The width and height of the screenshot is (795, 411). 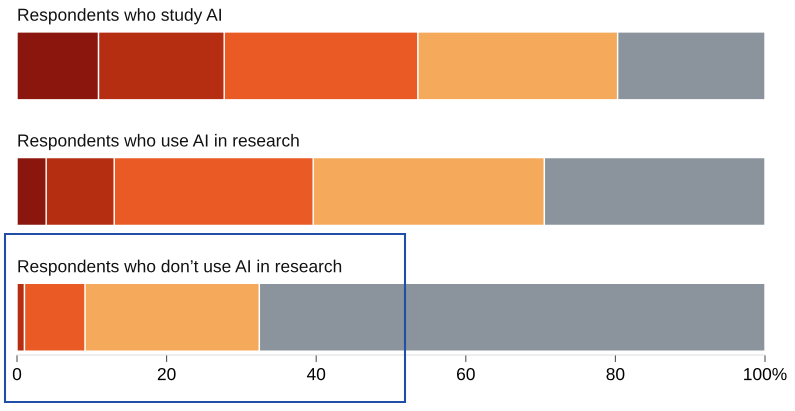 What do you see at coordinates (119, 16) in the screenshot?
I see `y-tick-label: Respondents who study AI` at bounding box center [119, 16].